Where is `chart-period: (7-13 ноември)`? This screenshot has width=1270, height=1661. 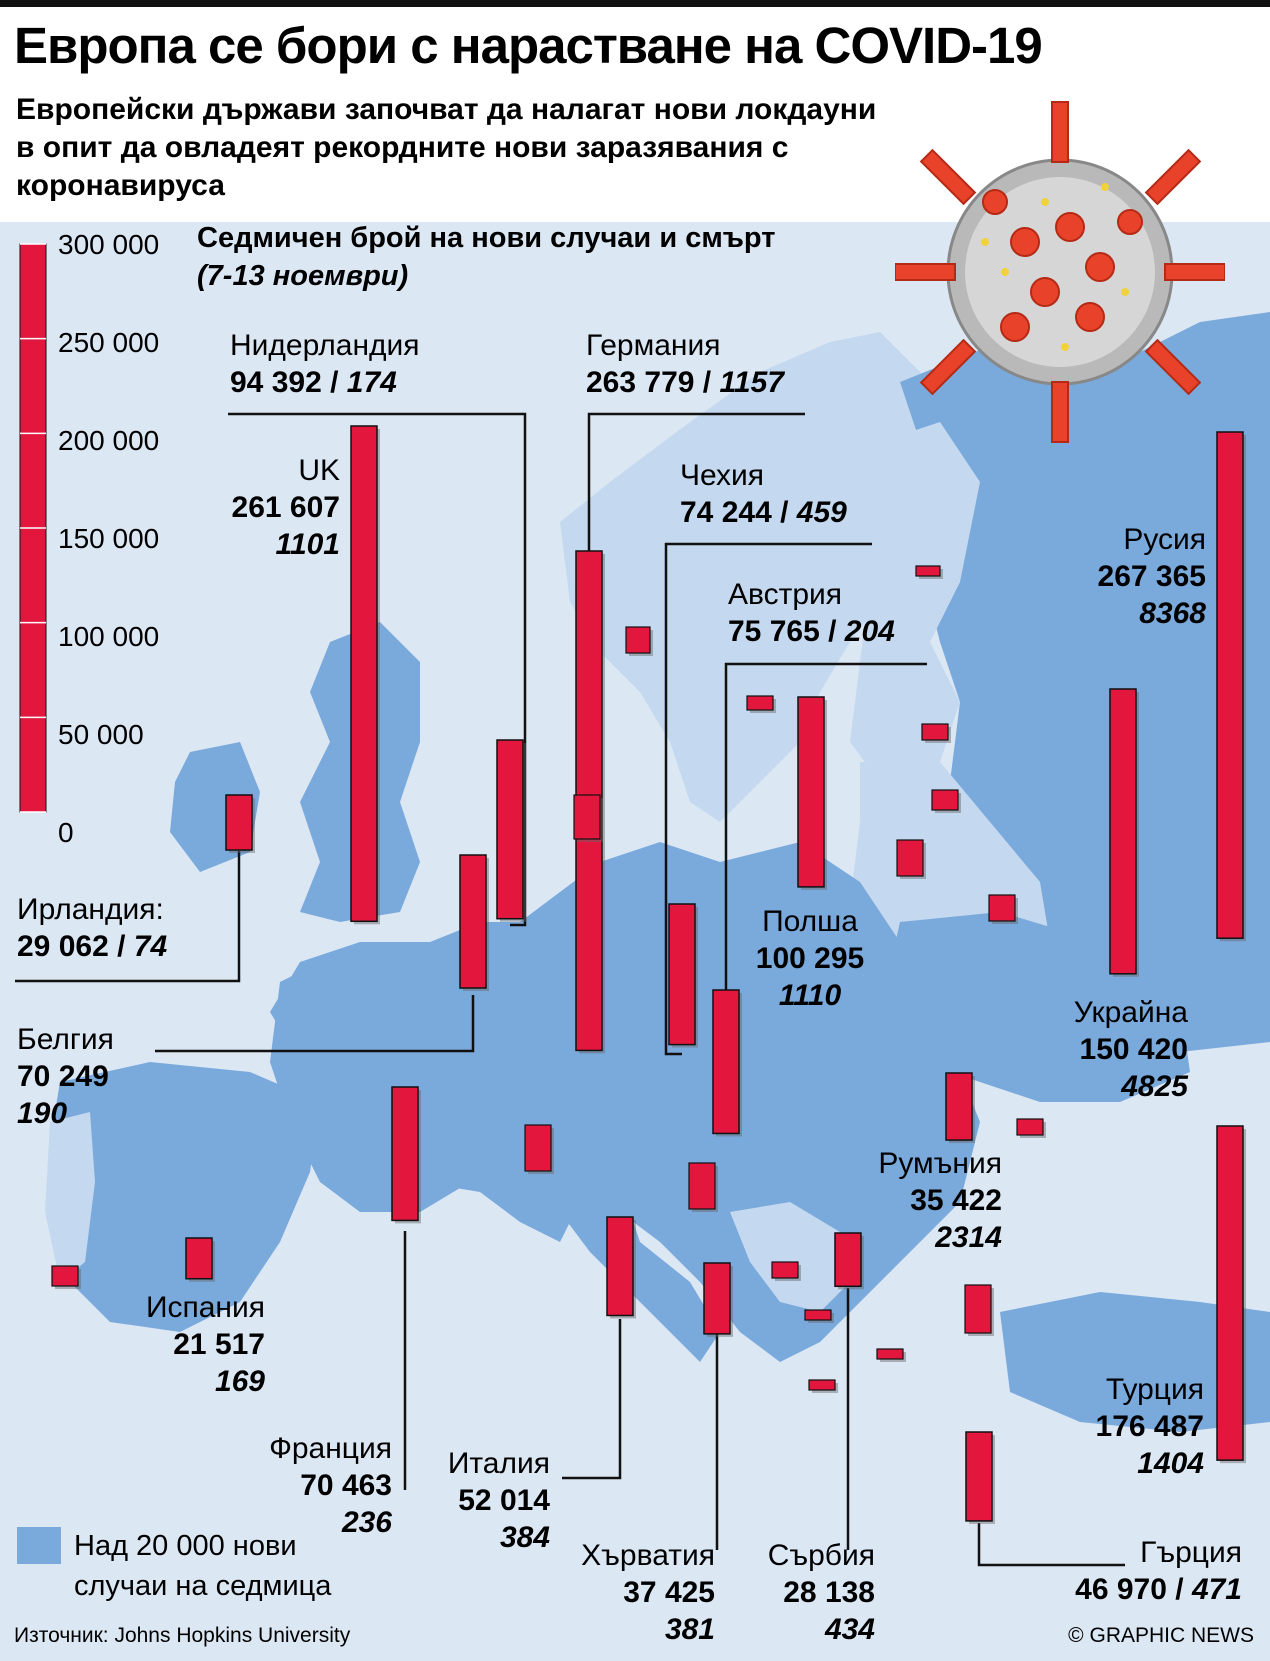 chart-period: (7-13 ноември) is located at coordinates (303, 276).